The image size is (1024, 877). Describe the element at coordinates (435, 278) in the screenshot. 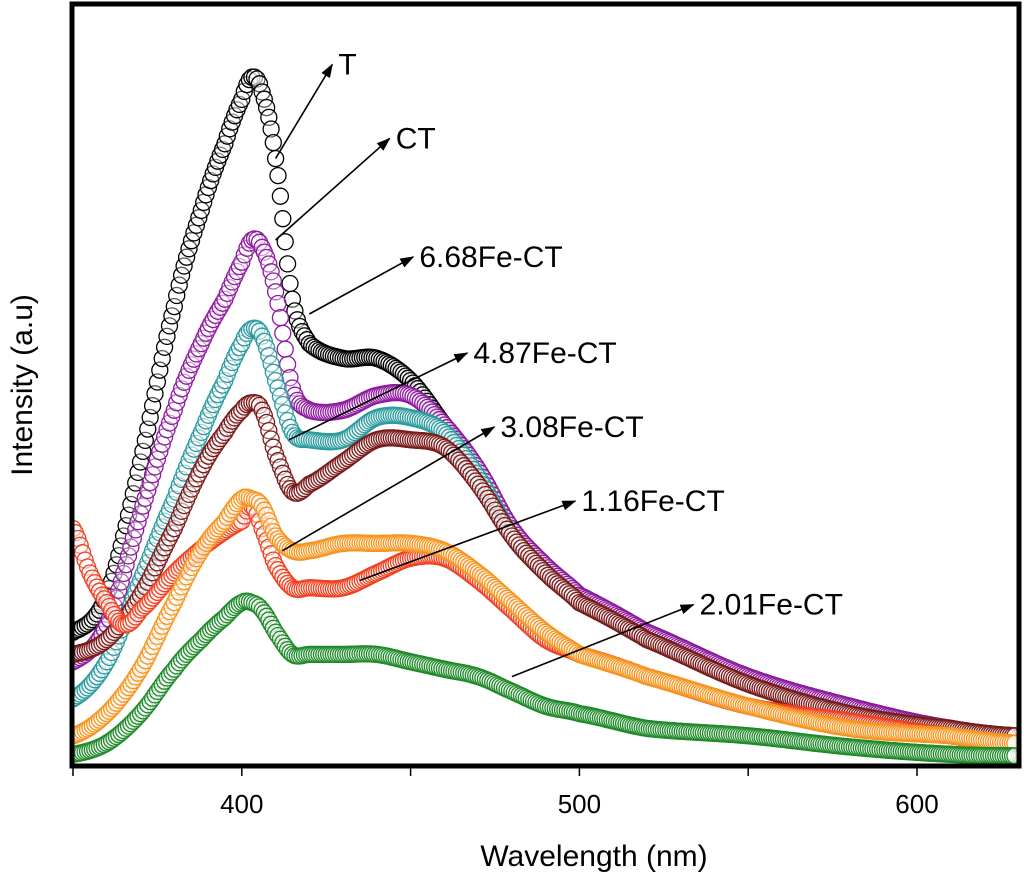

I see `annotation-6-68fe-ct: 6.68Fe-CT` at that location.